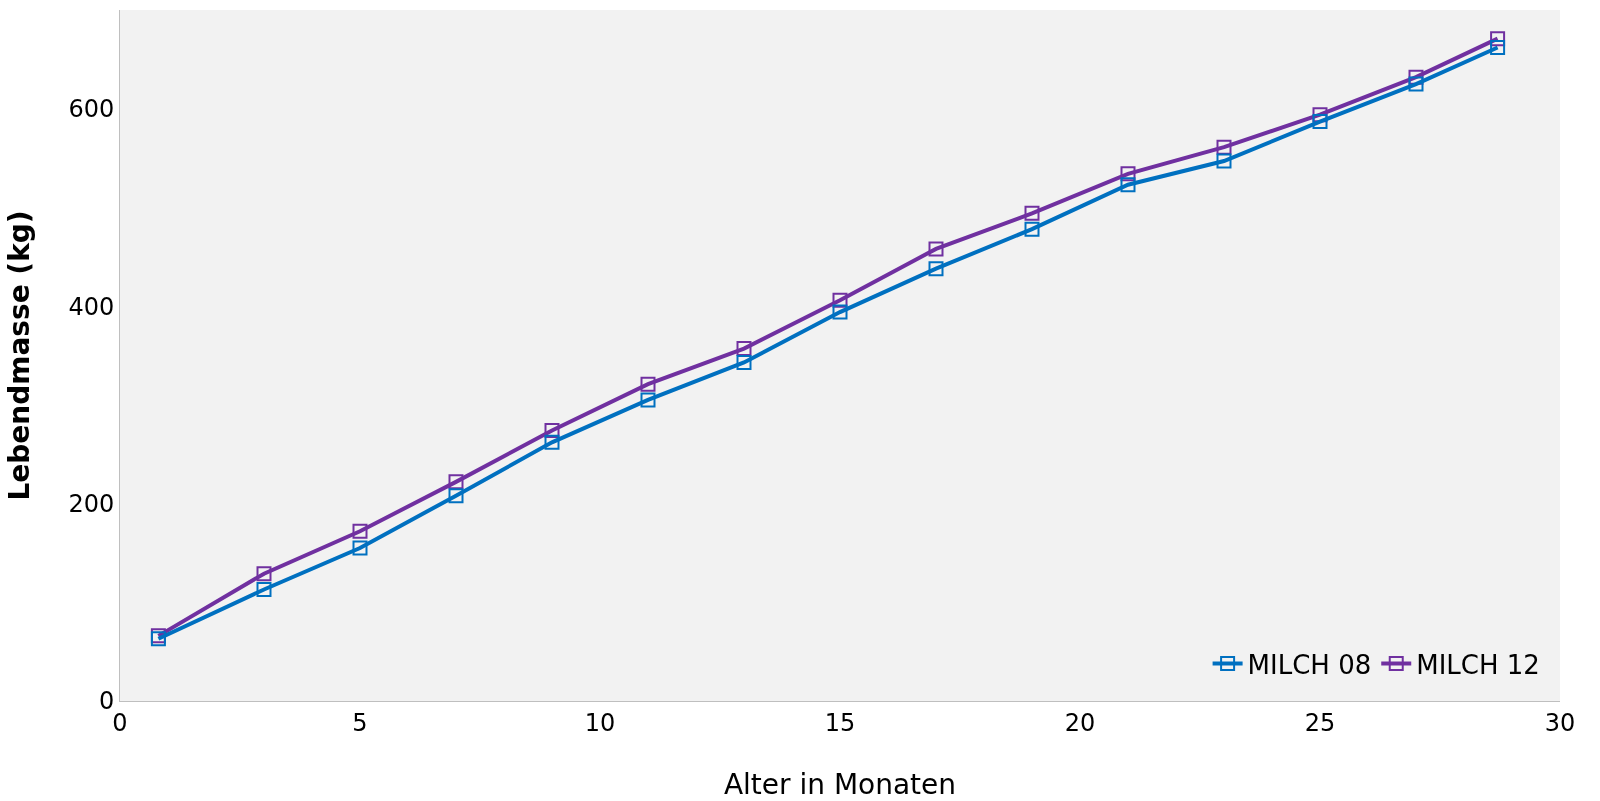  I want to click on x-tick-label: 25, so click(1320, 722).